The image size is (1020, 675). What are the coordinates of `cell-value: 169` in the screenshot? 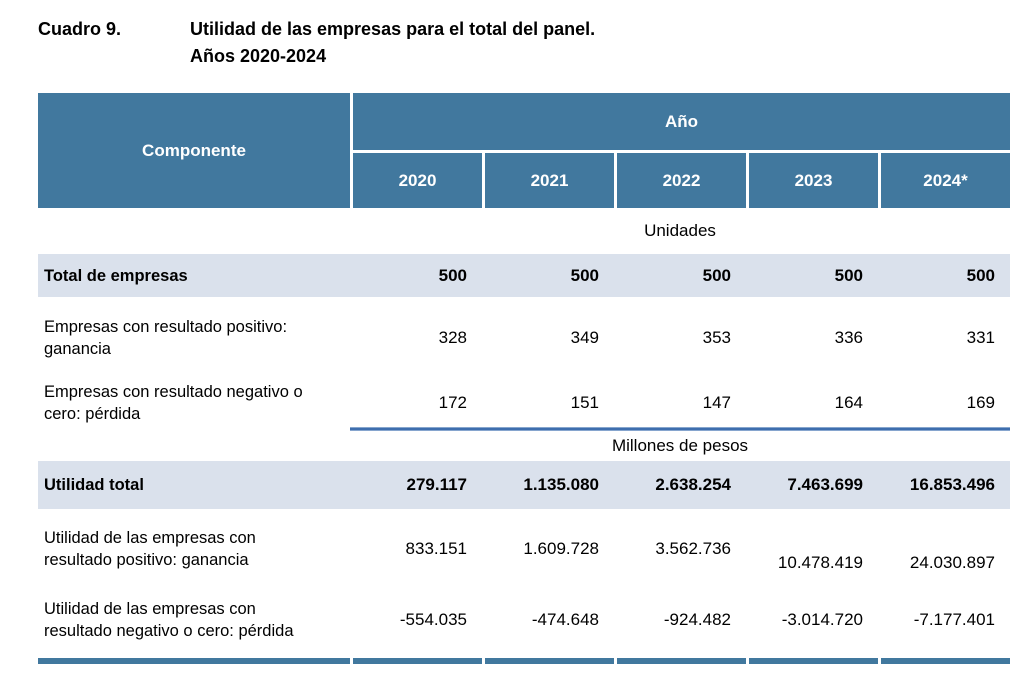 It's located at (980, 402).